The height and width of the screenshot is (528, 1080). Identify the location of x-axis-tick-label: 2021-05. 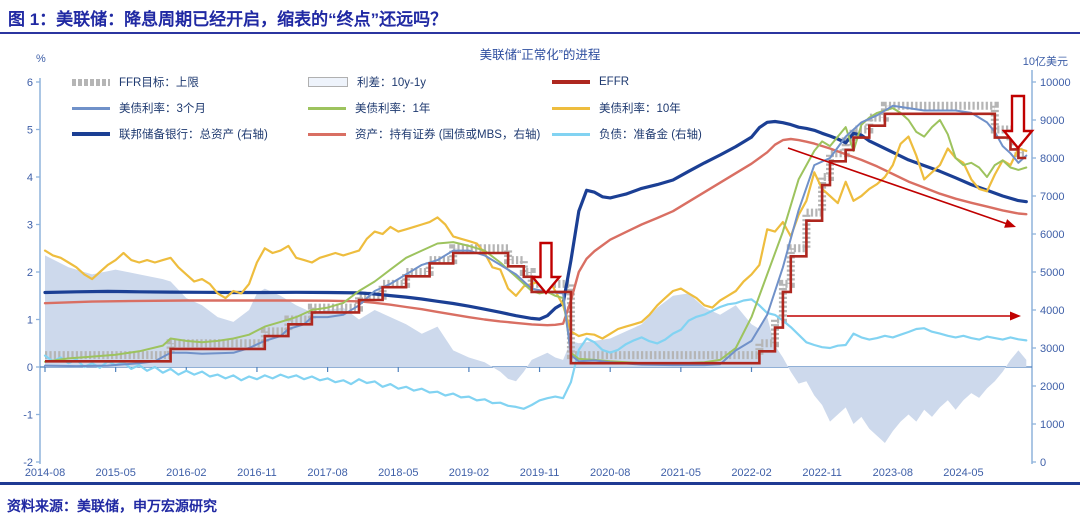
(681, 473).